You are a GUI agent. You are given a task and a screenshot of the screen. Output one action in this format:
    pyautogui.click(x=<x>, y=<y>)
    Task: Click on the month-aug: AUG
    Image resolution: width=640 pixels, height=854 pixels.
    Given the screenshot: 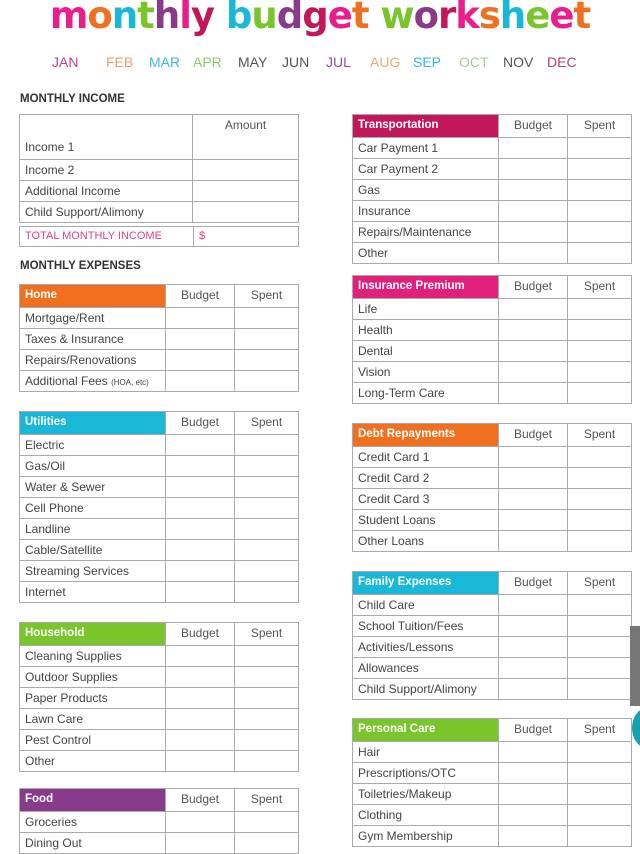 What is the action you would take?
    pyautogui.click(x=385, y=62)
    